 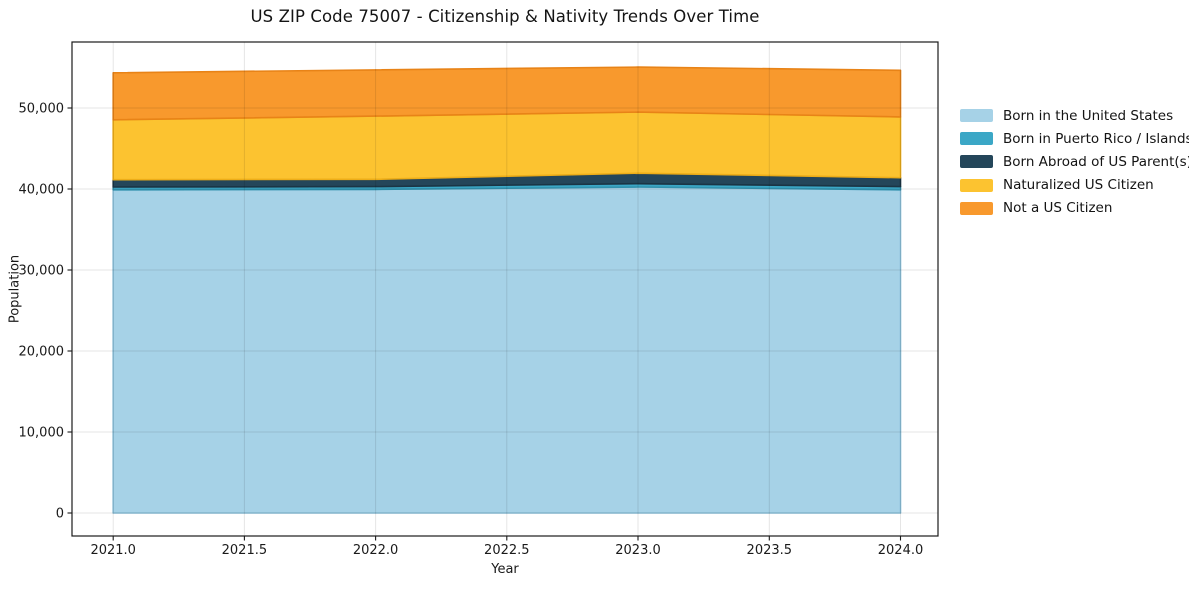 I want to click on x-tick-label: 2023.5, so click(x=770, y=550).